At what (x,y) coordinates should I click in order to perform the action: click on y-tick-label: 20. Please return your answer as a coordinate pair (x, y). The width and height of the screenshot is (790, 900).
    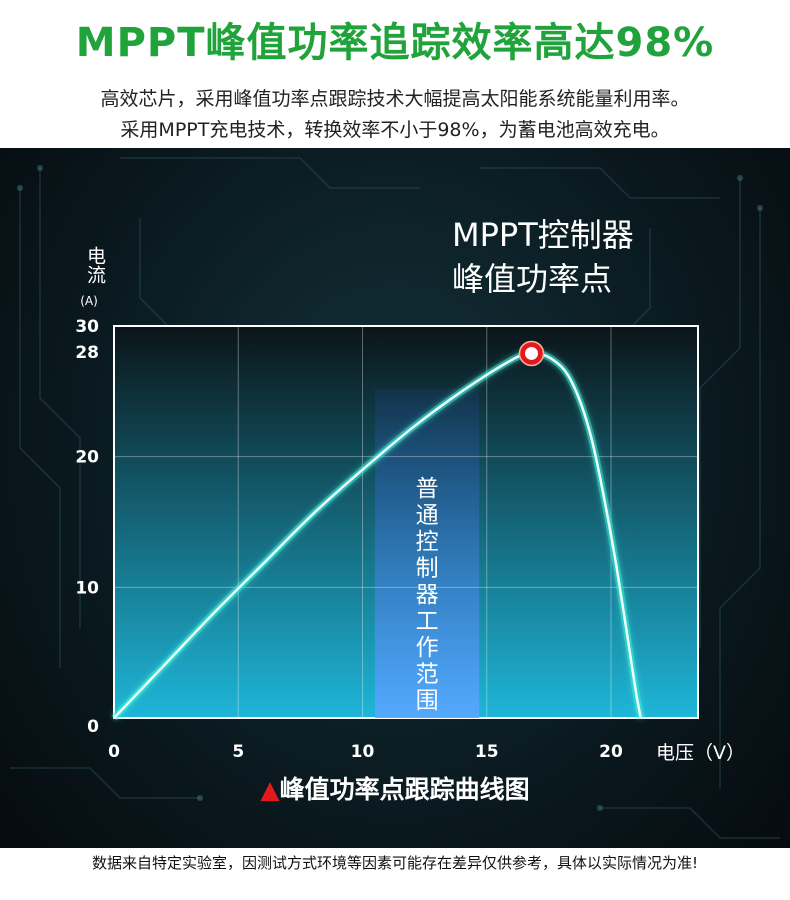
    Looking at the image, I should click on (87, 458).